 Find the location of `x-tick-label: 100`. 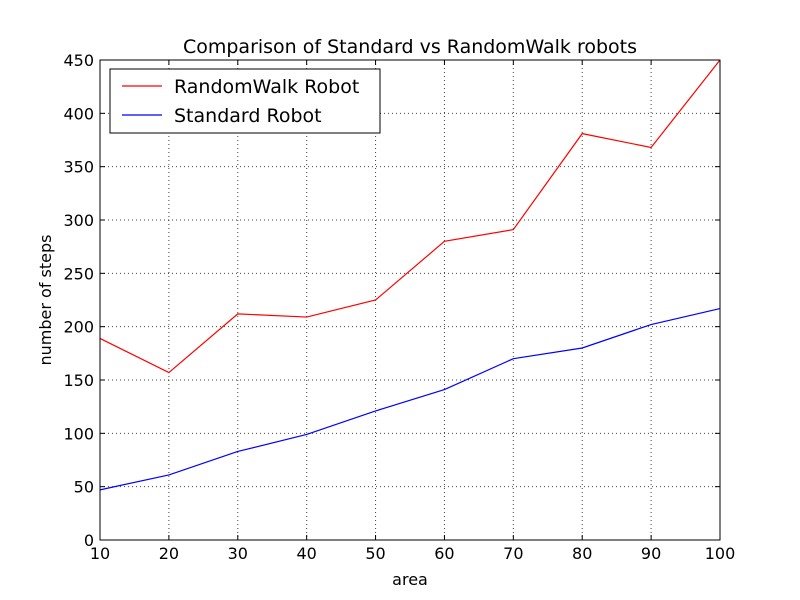

x-tick-label: 100 is located at coordinates (720, 553).